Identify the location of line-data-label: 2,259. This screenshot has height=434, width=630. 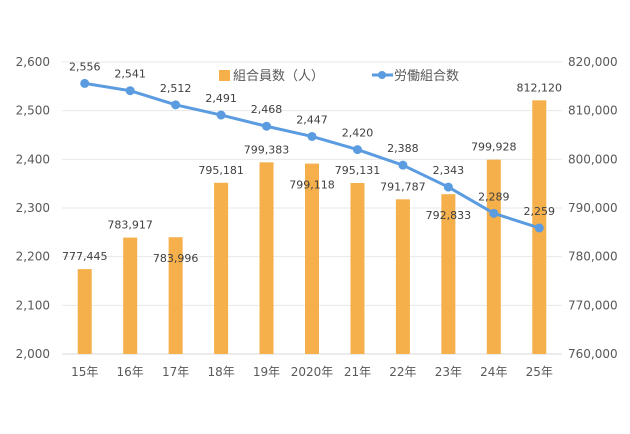
(540, 211).